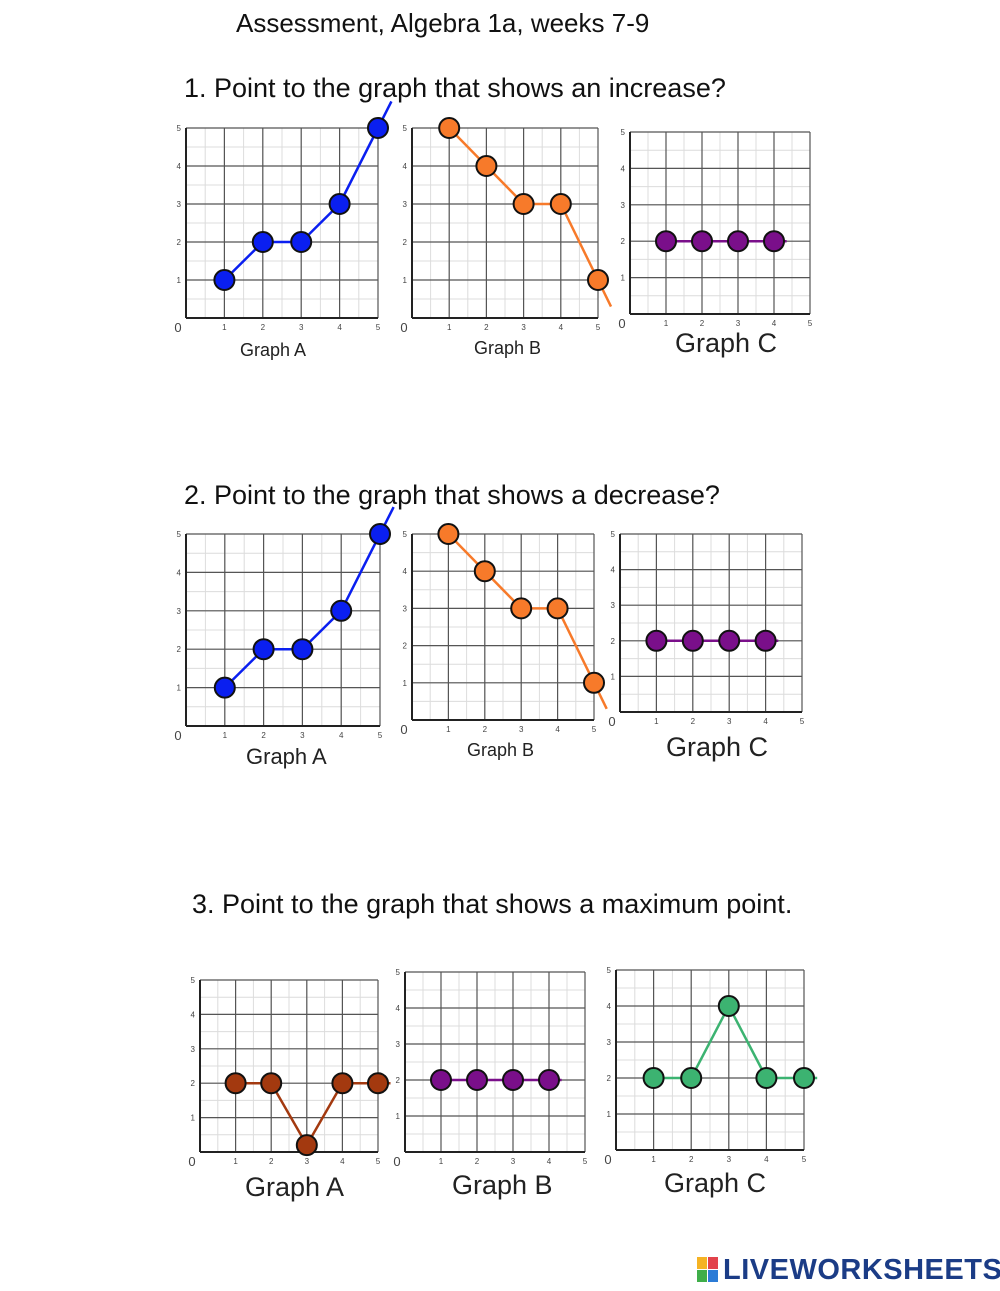 The image size is (1000, 1291). I want to click on graph-q2-graph-c: 0 1 2 3 4 5 1 2 3 4 5, so click(714, 630).